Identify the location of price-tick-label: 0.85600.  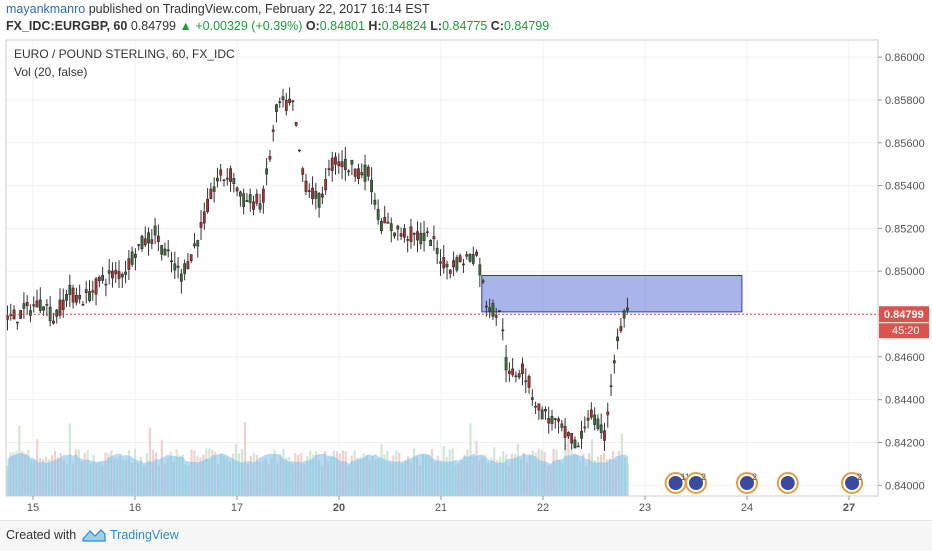
(905, 144).